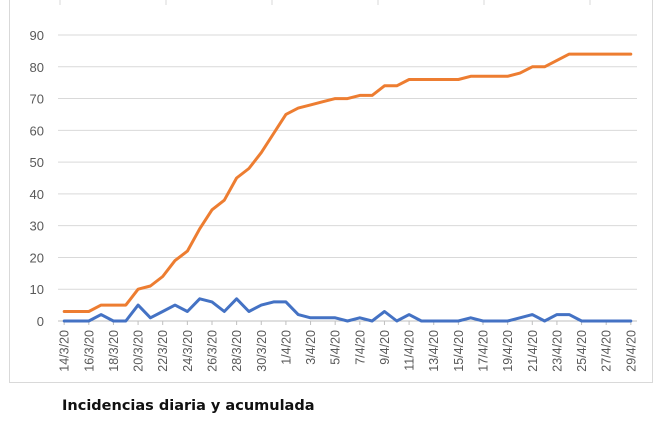 The image size is (660, 440). Describe the element at coordinates (385, 347) in the screenshot. I see `x-tick-label: 9/4/20` at that location.